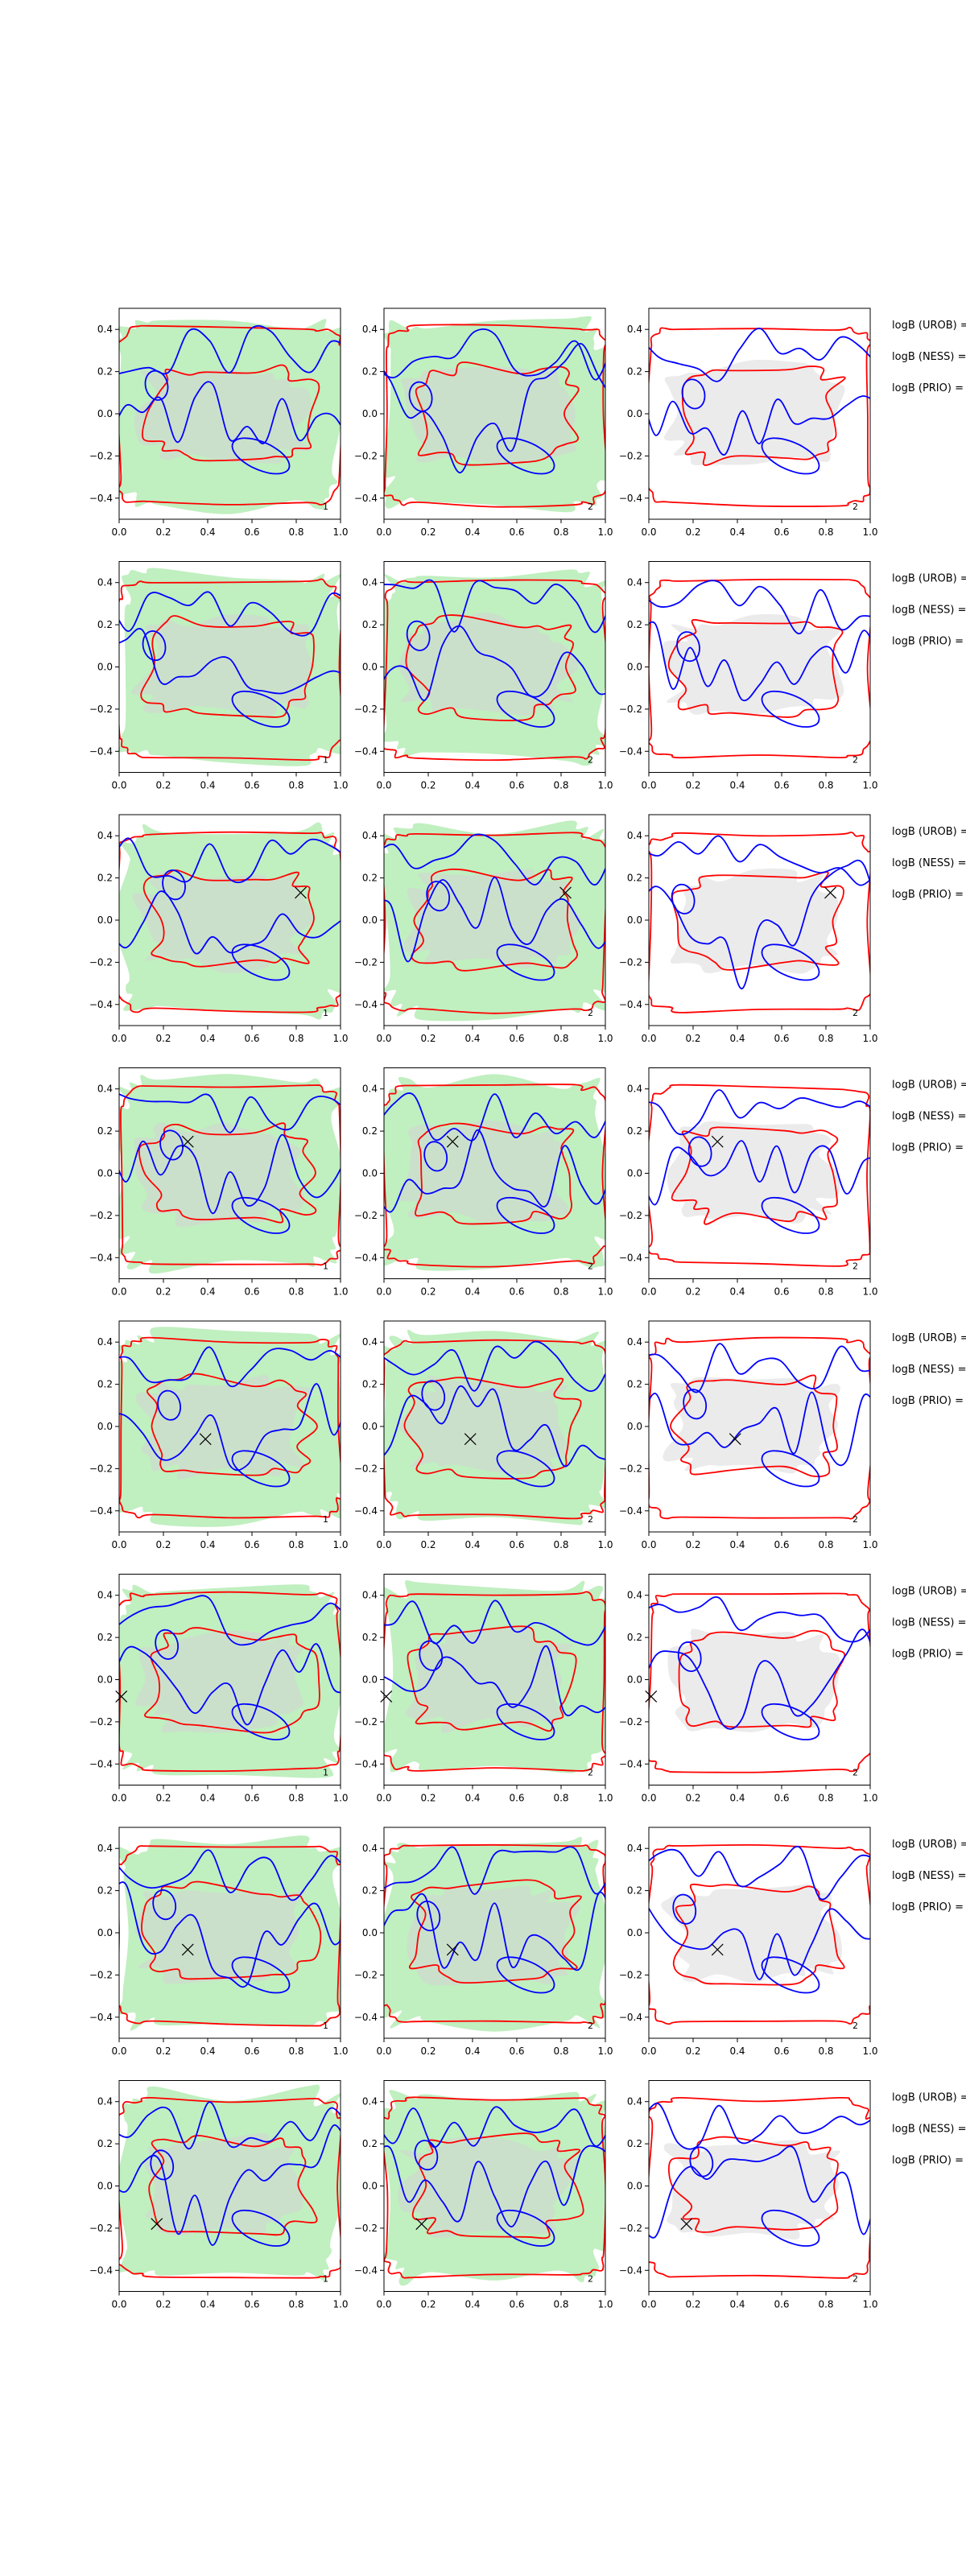 The image size is (966, 2576). I want to click on panel-r1-c3: 0.0 0.2 0.4 0.6 0.8 1.0 0.4 0.2 0.0 −0.2 −0.4 2, so click(748, 423).